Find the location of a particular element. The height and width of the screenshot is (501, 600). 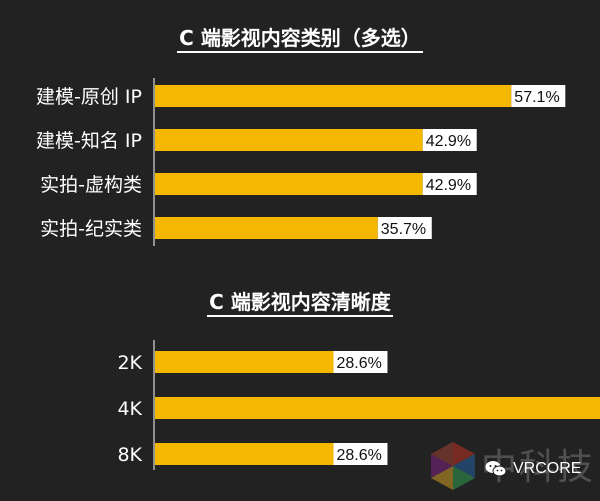

watermark-badge: VRCORE is located at coordinates (533, 469).